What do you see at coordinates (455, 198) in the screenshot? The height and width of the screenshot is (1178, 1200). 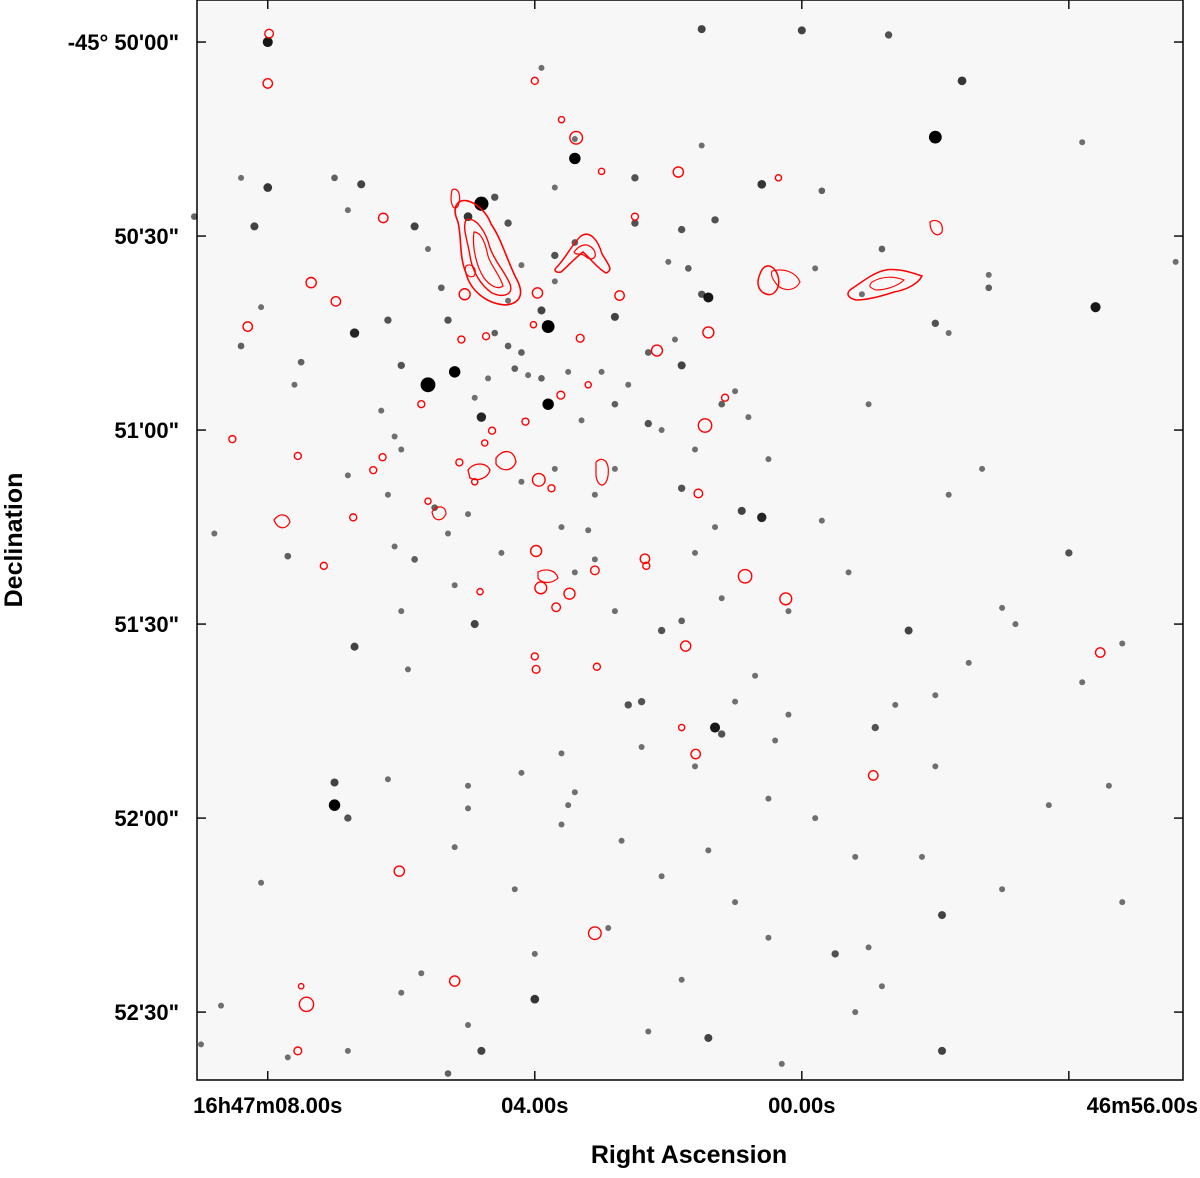 I see `contour-nebula-tail` at bounding box center [455, 198].